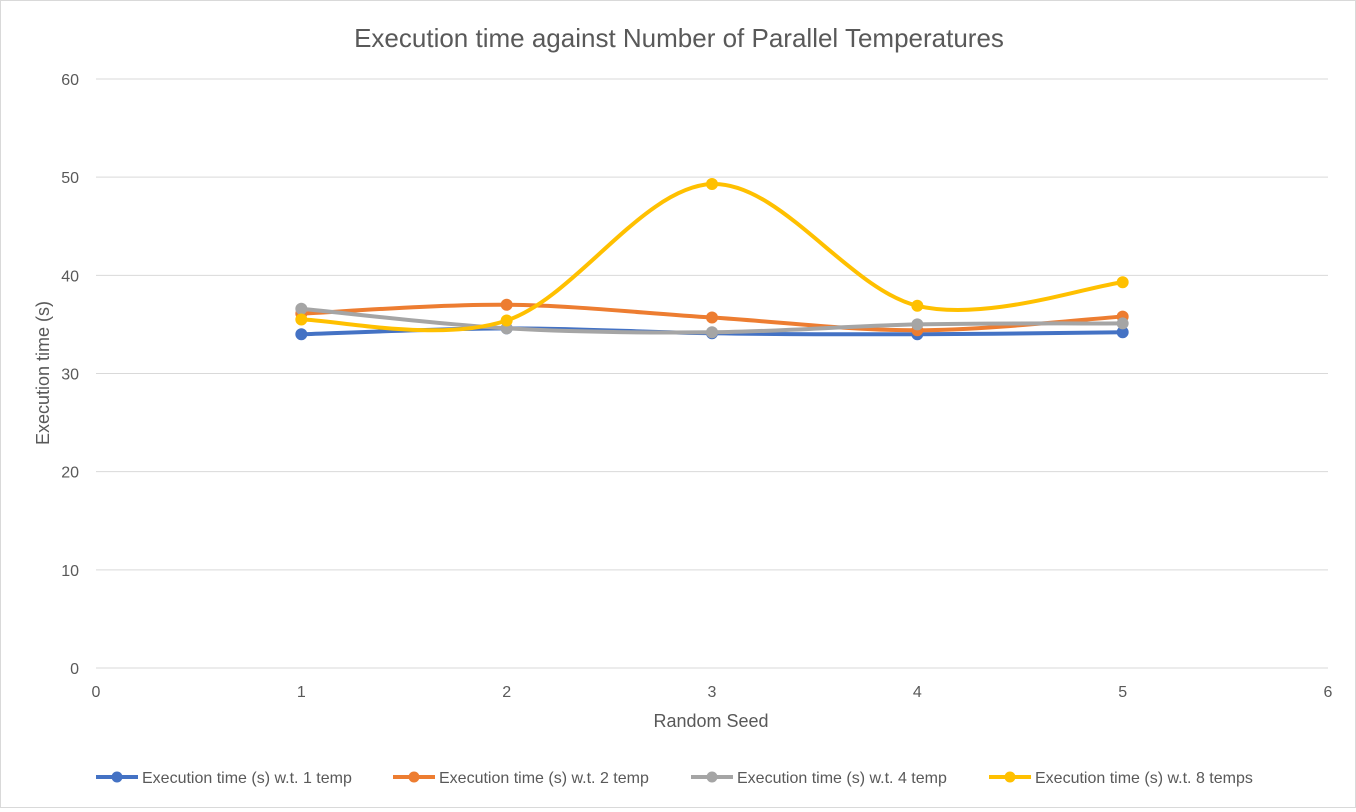 This screenshot has height=812, width=1356. I want to click on y-tick-label: 0, so click(74, 669).